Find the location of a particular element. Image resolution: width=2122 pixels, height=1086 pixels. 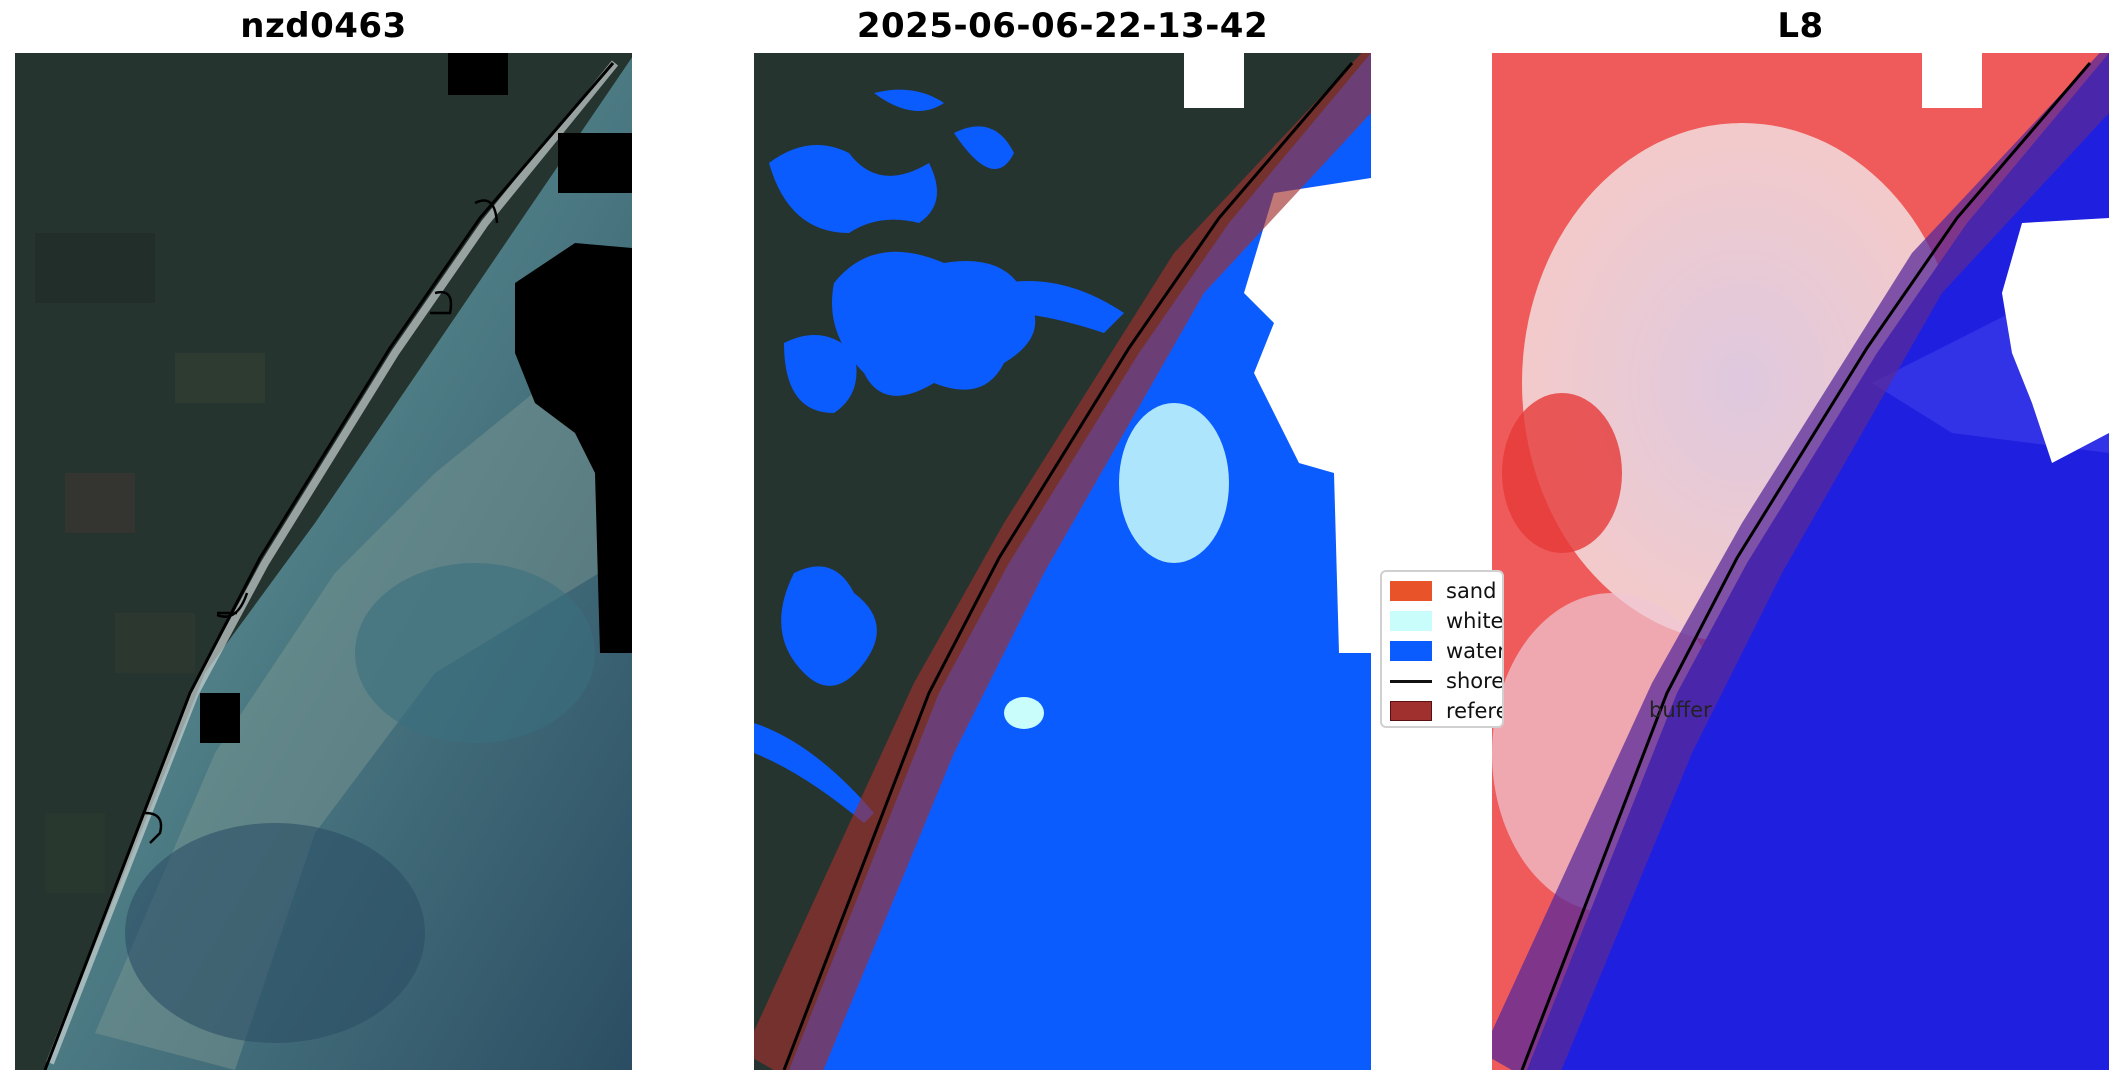

legend-label: shoreline is located at coordinates (1475, 681).